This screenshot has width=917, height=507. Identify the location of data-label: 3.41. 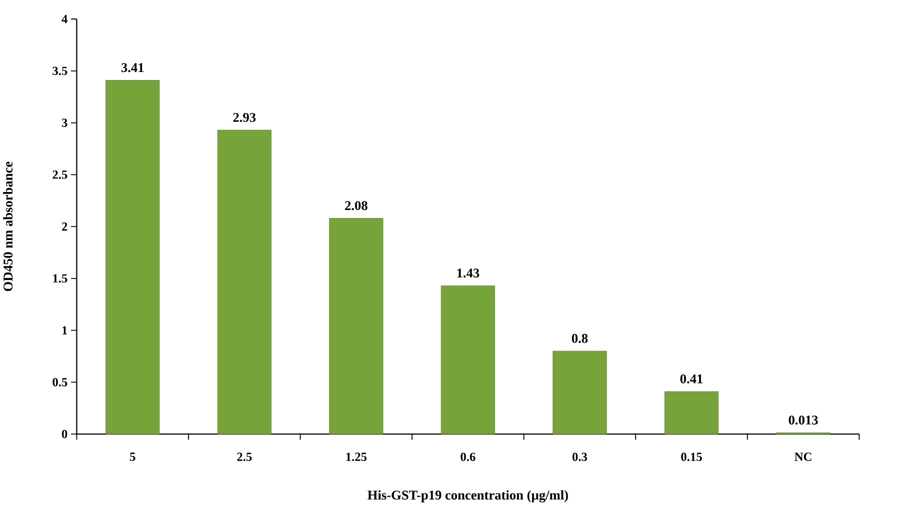
(132, 67).